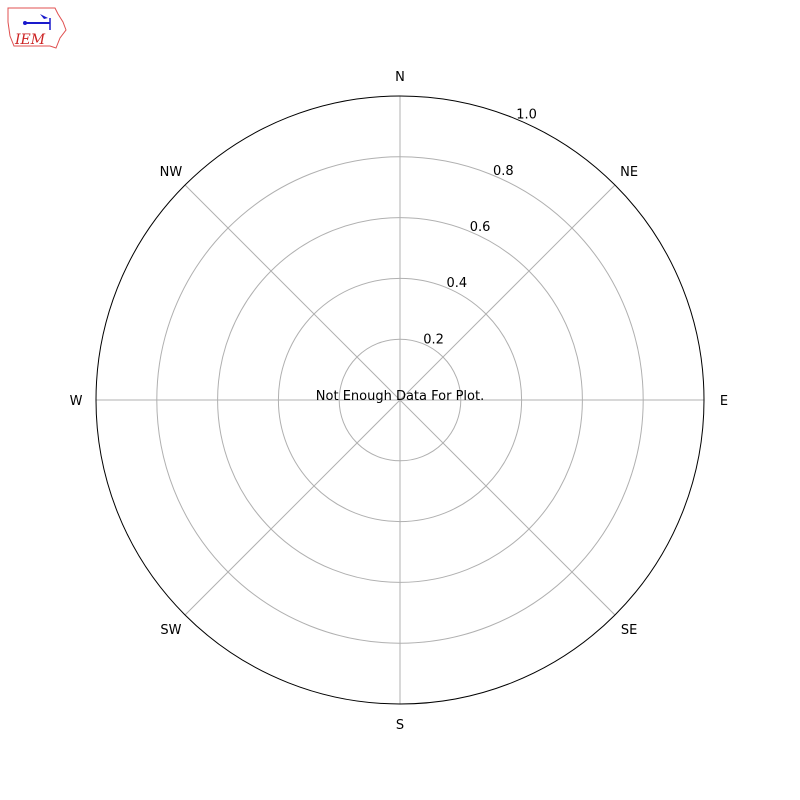 This screenshot has width=800, height=800. Describe the element at coordinates (456, 283) in the screenshot. I see `radial-tick-label: 0.4` at that location.